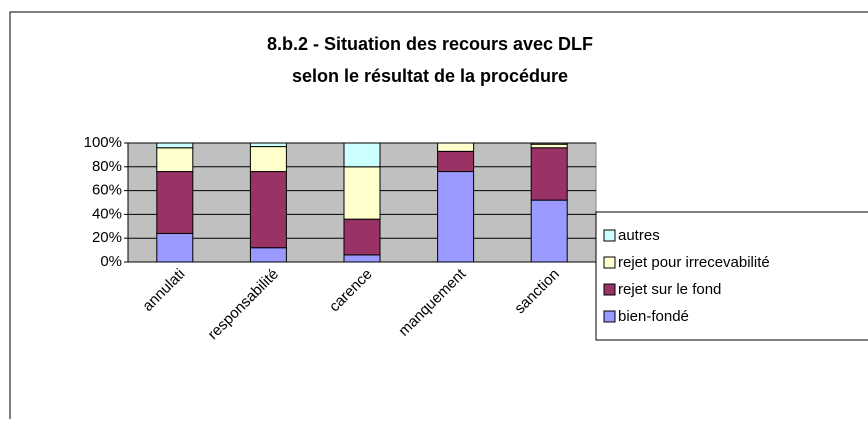 Image resolution: width=868 pixels, height=424 pixels. Describe the element at coordinates (694, 262) in the screenshot. I see `legend-label: rejet pour irrecevabilité` at that location.